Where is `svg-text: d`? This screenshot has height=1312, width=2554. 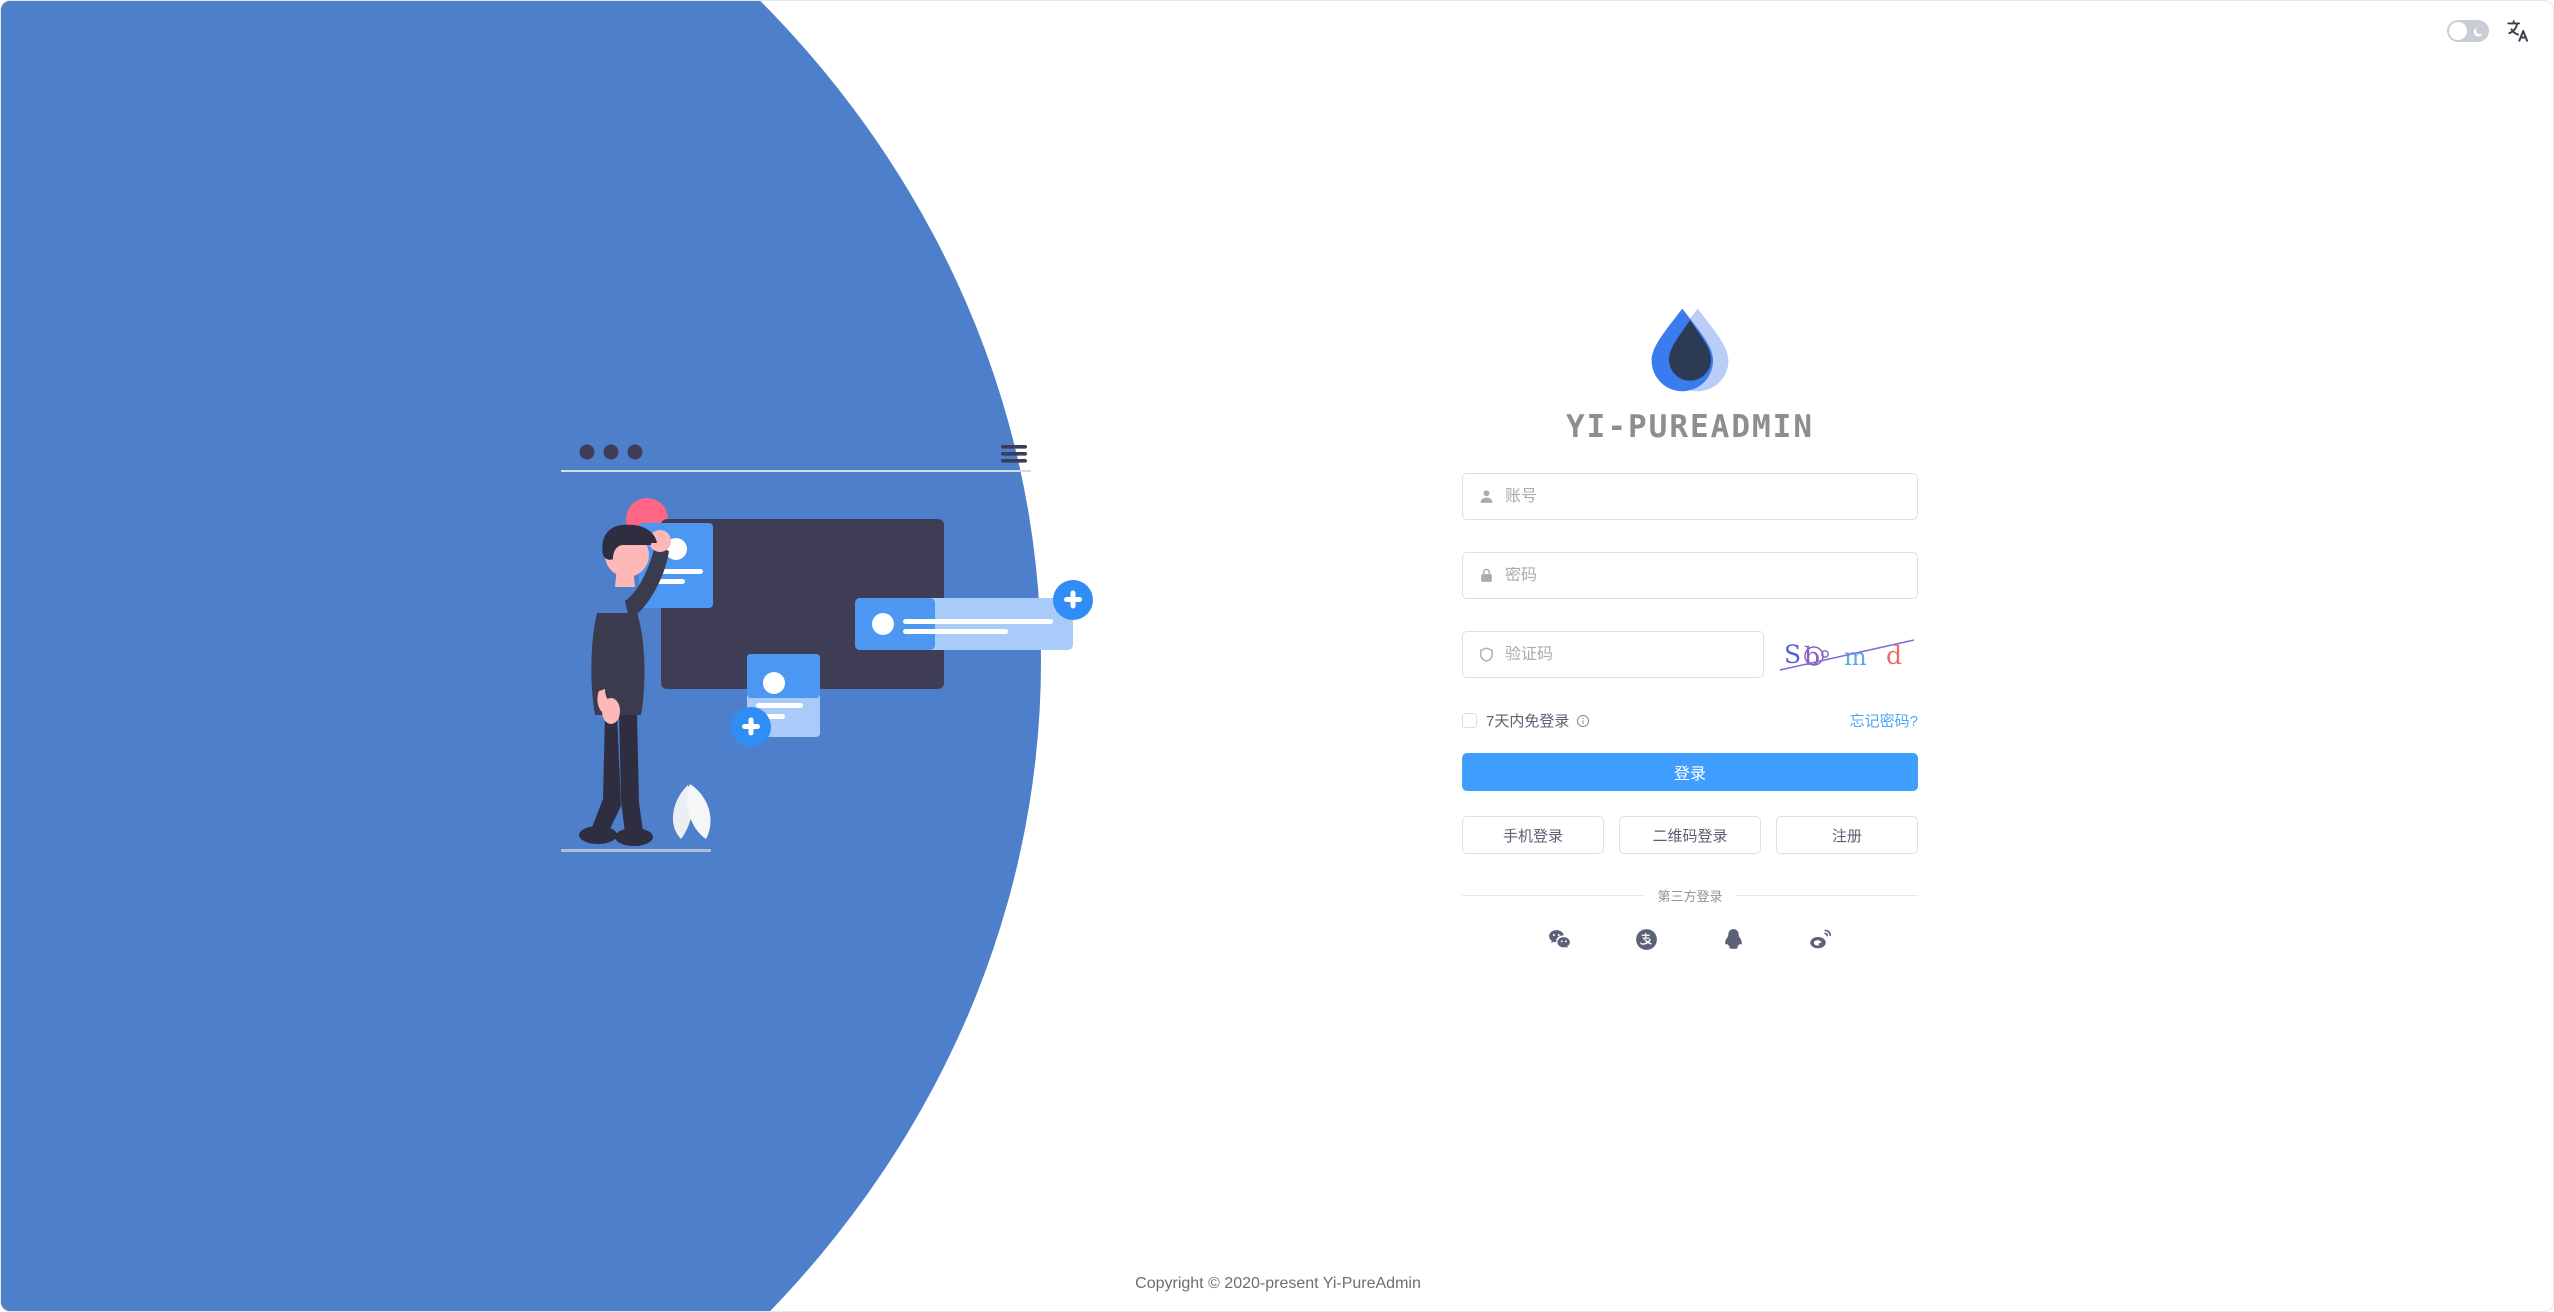
svg-text: d is located at coordinates (1894, 655).